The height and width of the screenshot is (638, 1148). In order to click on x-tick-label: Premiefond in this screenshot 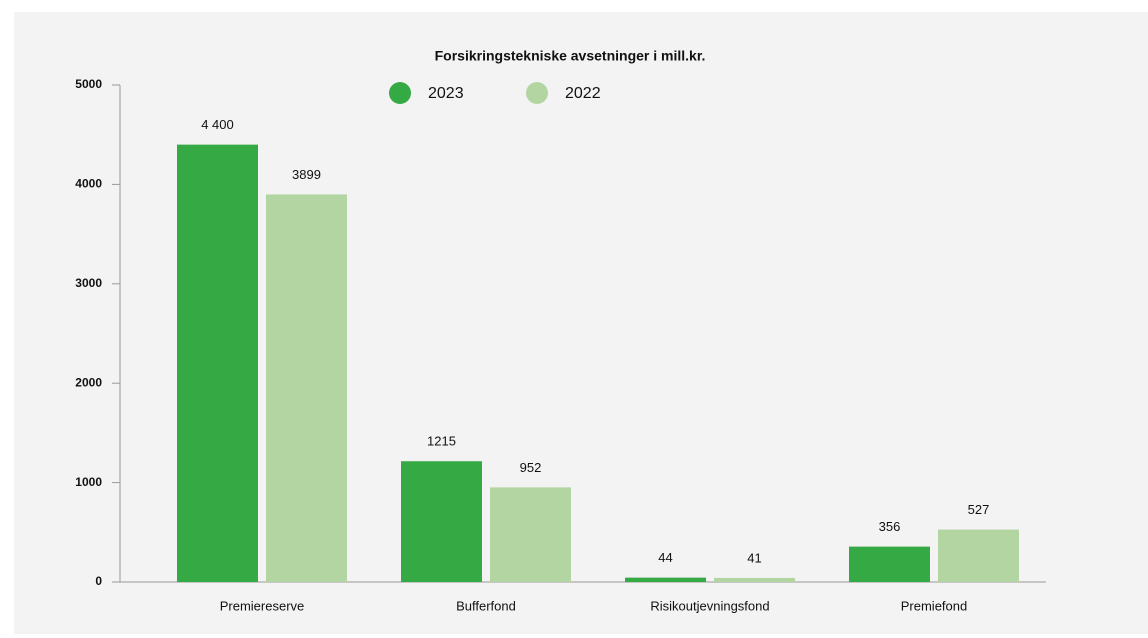, I will do `click(934, 605)`.